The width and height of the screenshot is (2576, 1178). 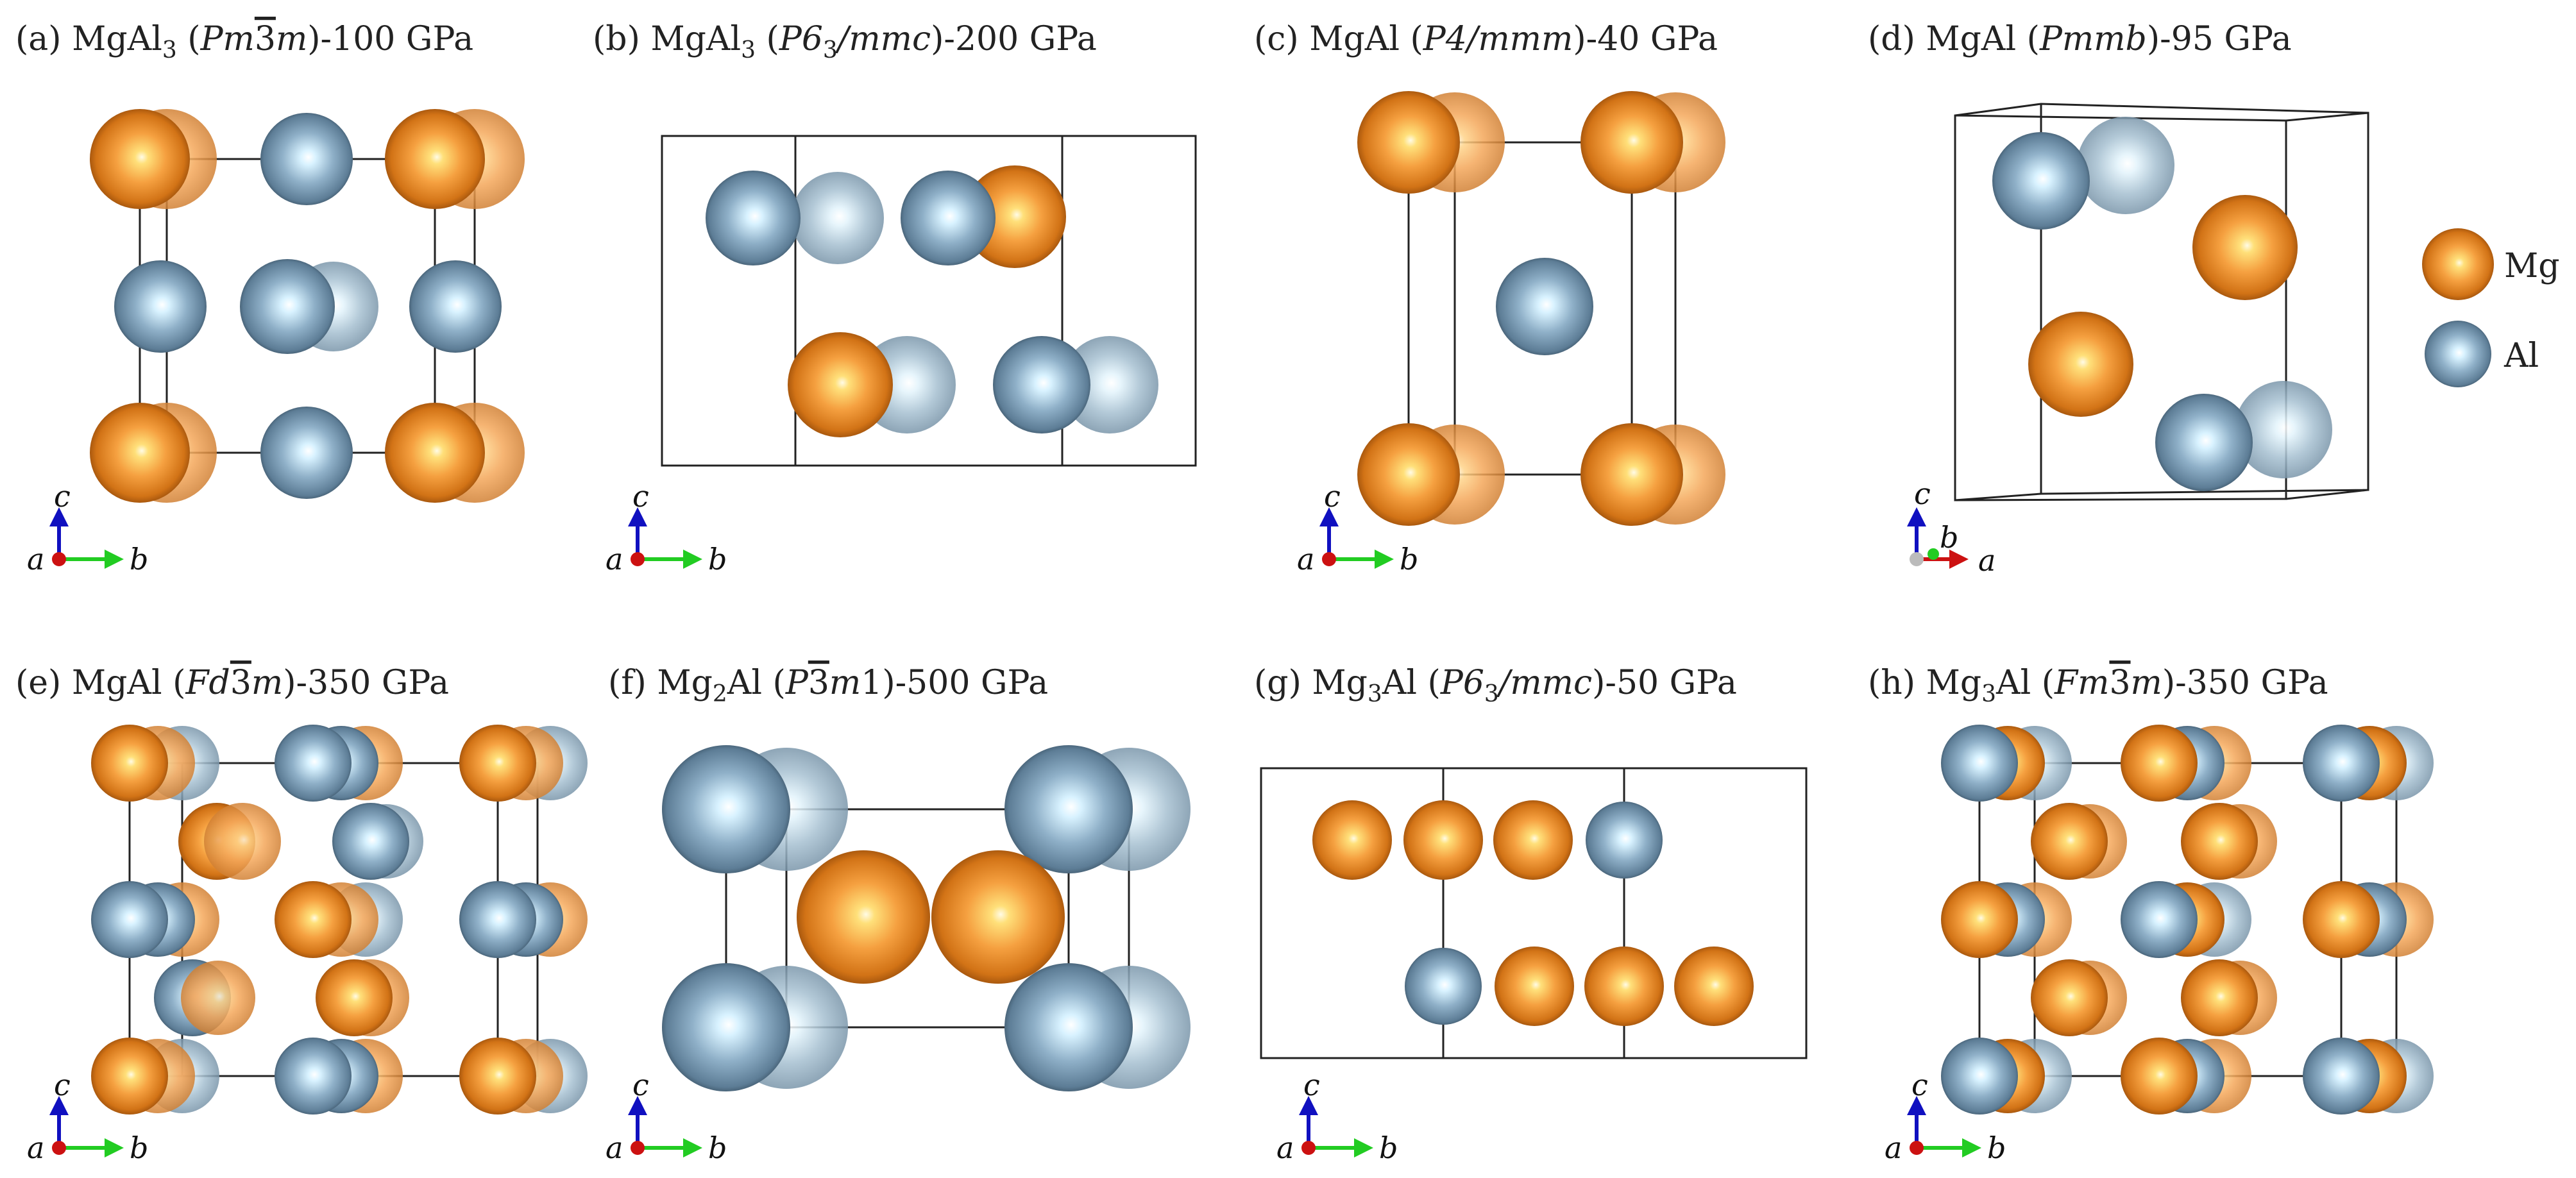 What do you see at coordinates (1917, 559) in the screenshot?
I see `origin-dot` at bounding box center [1917, 559].